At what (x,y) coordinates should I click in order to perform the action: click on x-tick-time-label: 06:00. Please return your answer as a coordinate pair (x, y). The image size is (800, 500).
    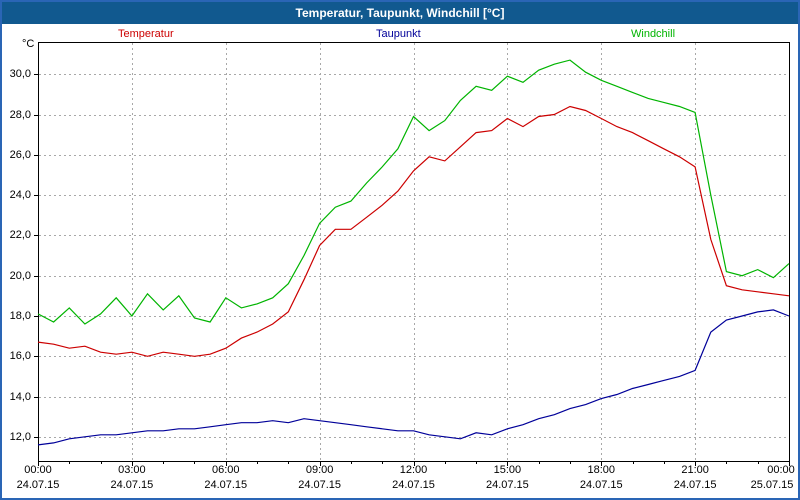
    Looking at the image, I should click on (225, 470).